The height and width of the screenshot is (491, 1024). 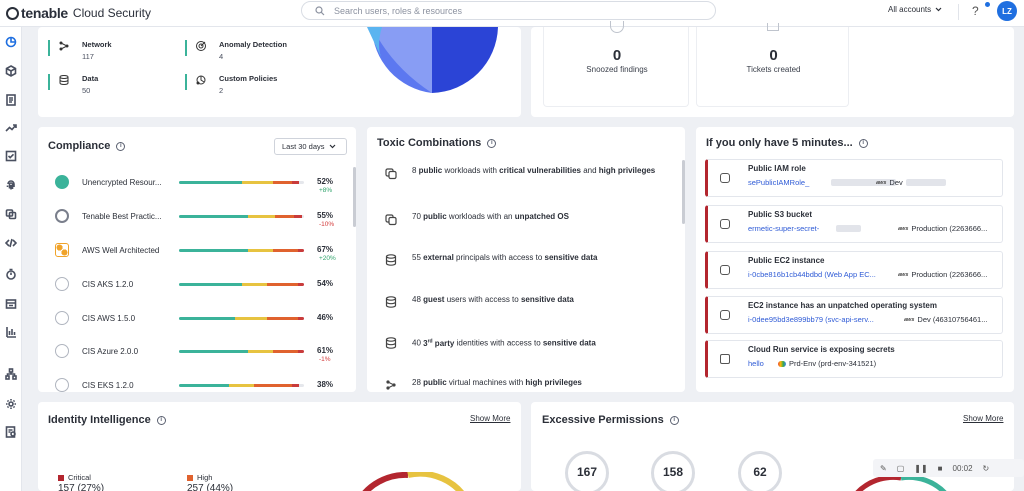 What do you see at coordinates (986, 468) in the screenshot?
I see `restart-icon: ↻` at bounding box center [986, 468].